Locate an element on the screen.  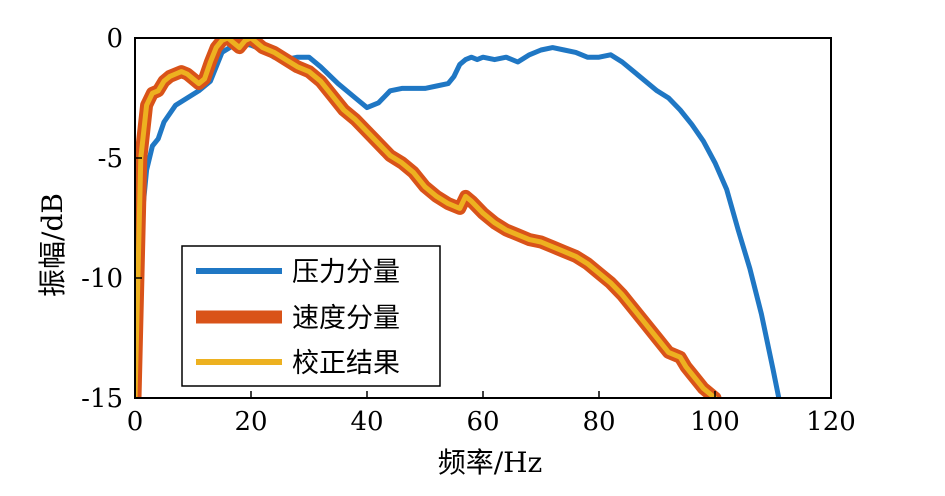
x-tick-label: 100 is located at coordinates (715, 422).